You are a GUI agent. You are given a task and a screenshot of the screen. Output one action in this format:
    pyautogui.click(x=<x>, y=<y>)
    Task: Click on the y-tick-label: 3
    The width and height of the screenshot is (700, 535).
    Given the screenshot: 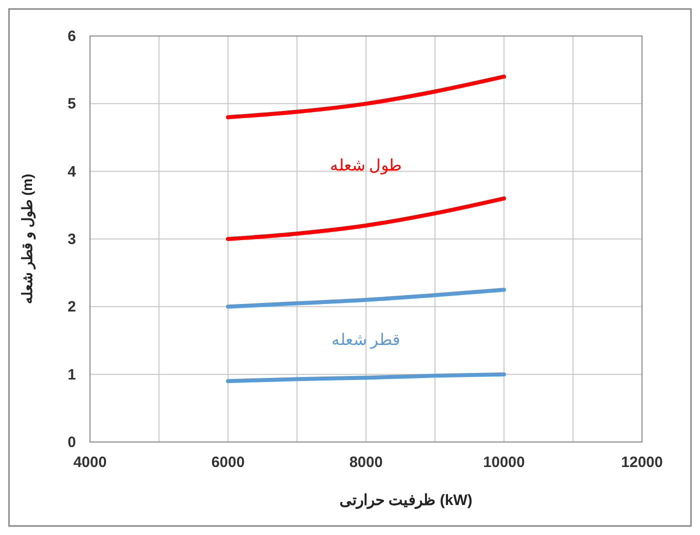 What is the action you would take?
    pyautogui.click(x=72, y=239)
    